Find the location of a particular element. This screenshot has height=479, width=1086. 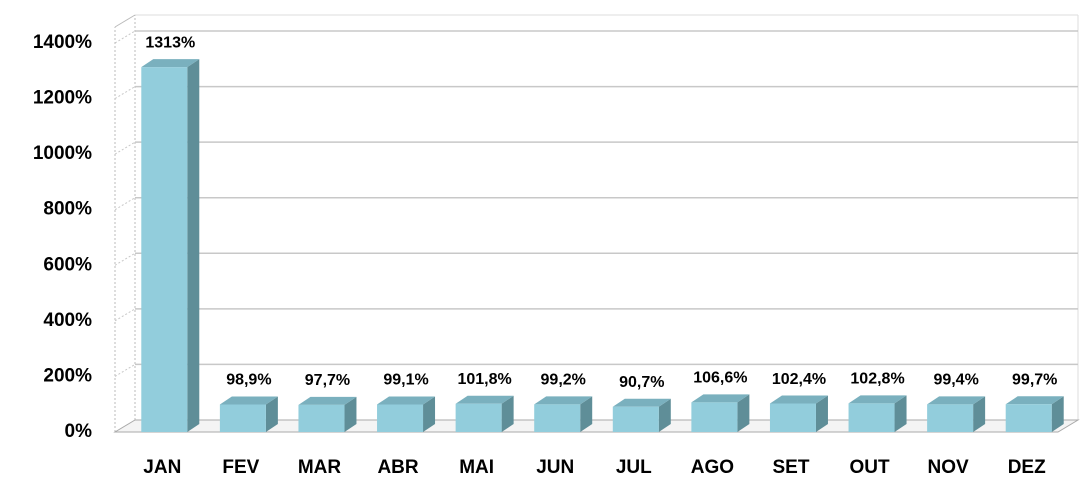

value-label: 90,7% is located at coordinates (641, 382).